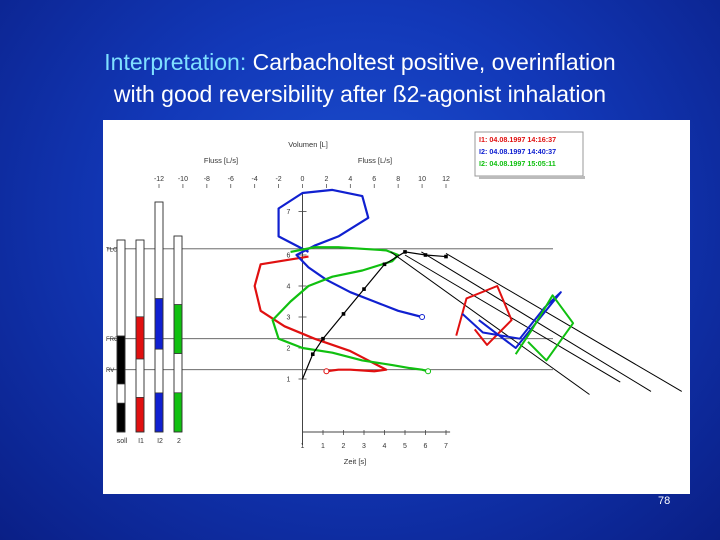 The width and height of the screenshot is (720, 540). I want to click on volume-tick-label: 2, so click(289, 349).